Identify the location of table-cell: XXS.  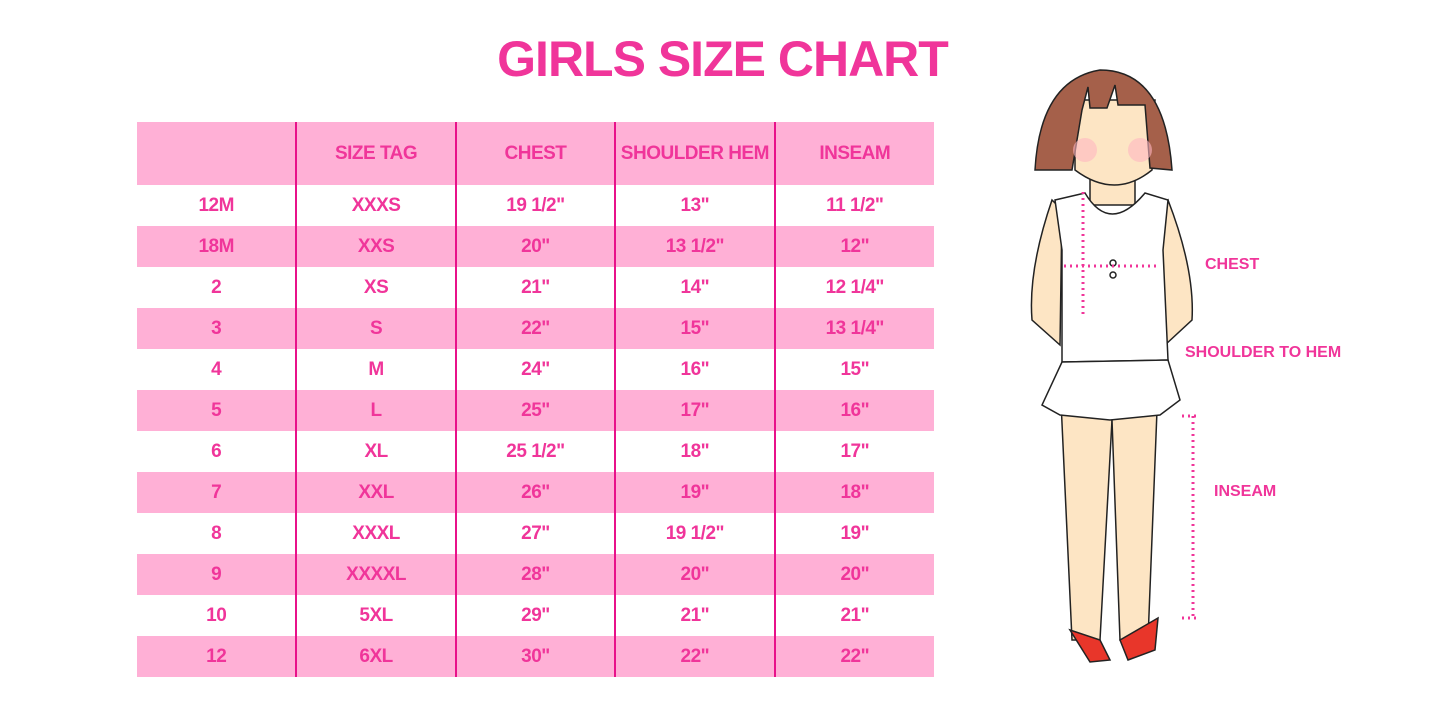
(375, 246).